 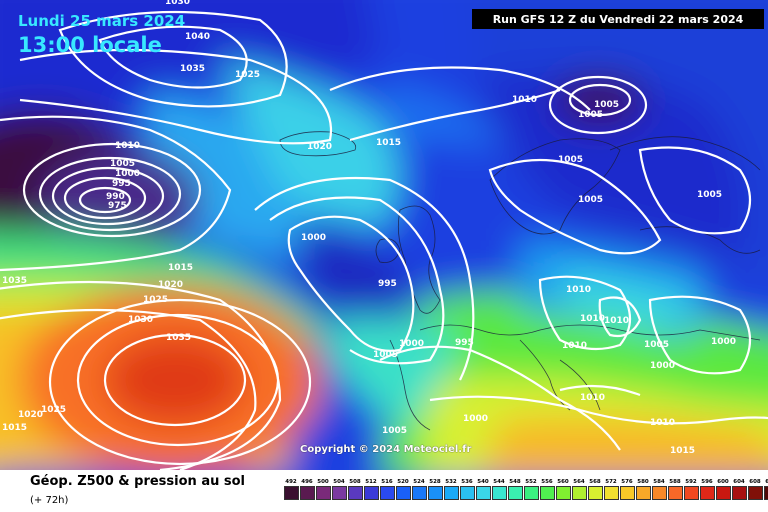 I want to click on legend-item: 580, so click(x=643, y=489).